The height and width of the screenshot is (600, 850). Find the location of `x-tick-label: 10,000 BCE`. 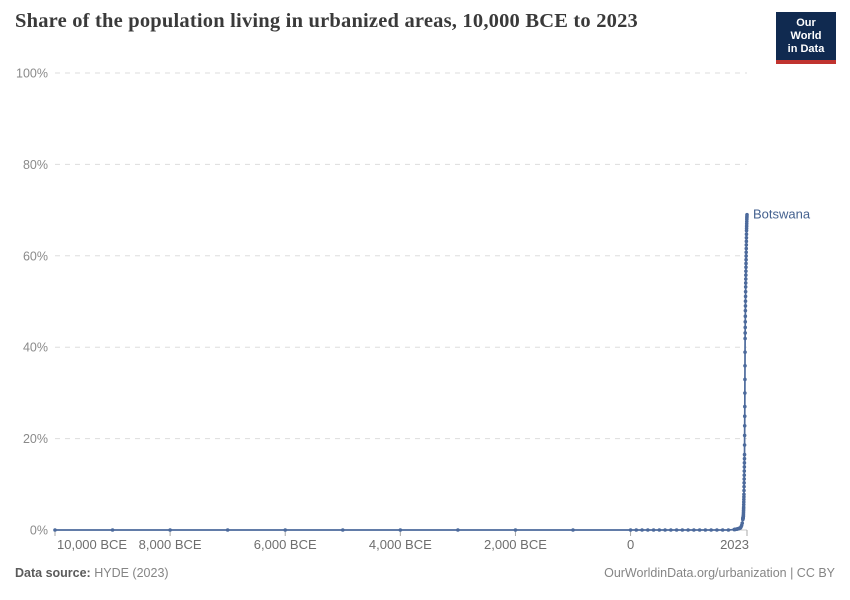

x-tick-label: 10,000 BCE is located at coordinates (92, 544).